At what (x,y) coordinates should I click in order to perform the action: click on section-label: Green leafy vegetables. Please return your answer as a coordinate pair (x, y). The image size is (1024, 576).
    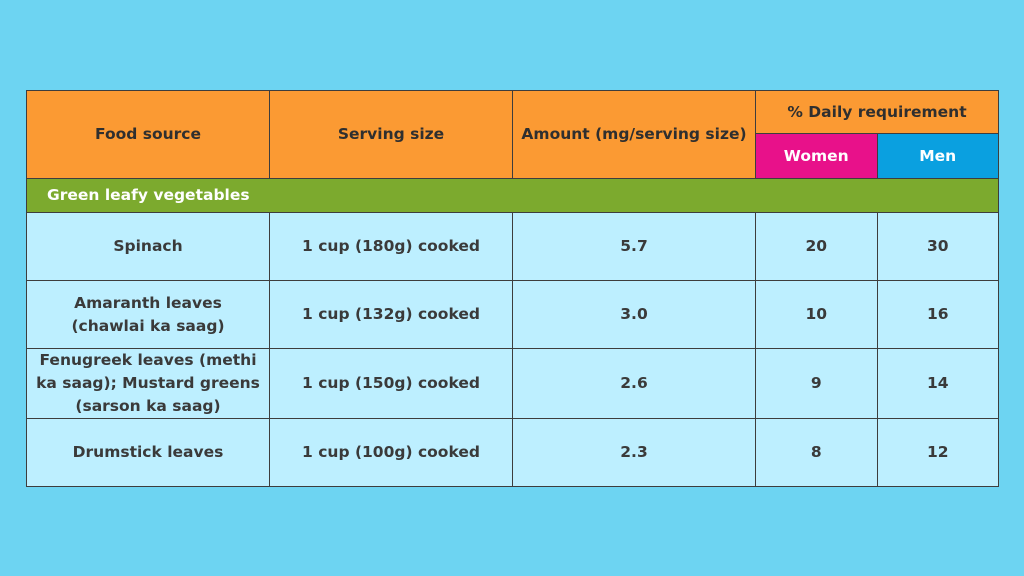
    Looking at the image, I should click on (512, 195).